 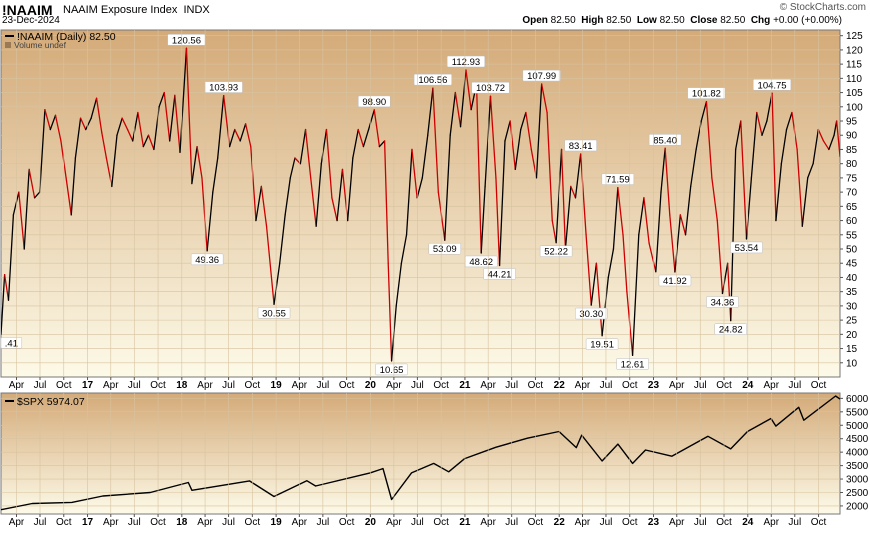 I want to click on spx-x-tick-label: Oct, so click(x=253, y=522).